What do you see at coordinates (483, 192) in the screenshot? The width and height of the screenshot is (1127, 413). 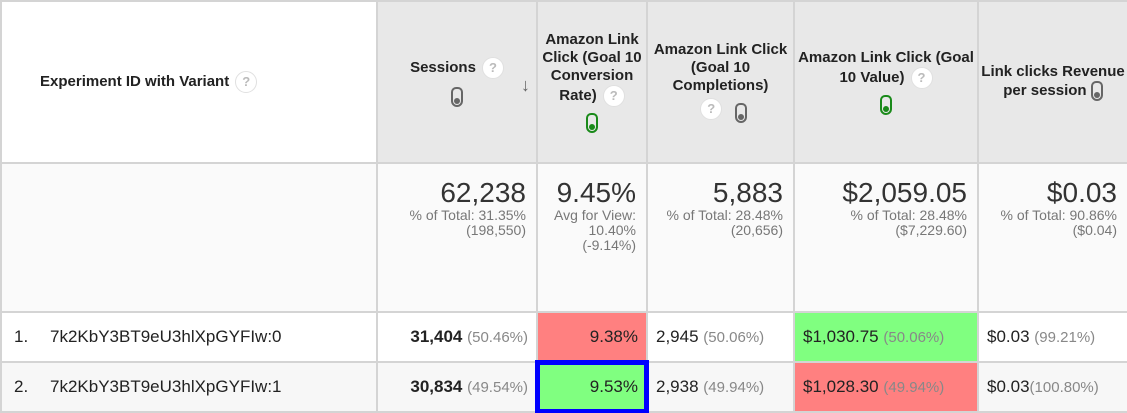 I see `total-value: 62,238` at bounding box center [483, 192].